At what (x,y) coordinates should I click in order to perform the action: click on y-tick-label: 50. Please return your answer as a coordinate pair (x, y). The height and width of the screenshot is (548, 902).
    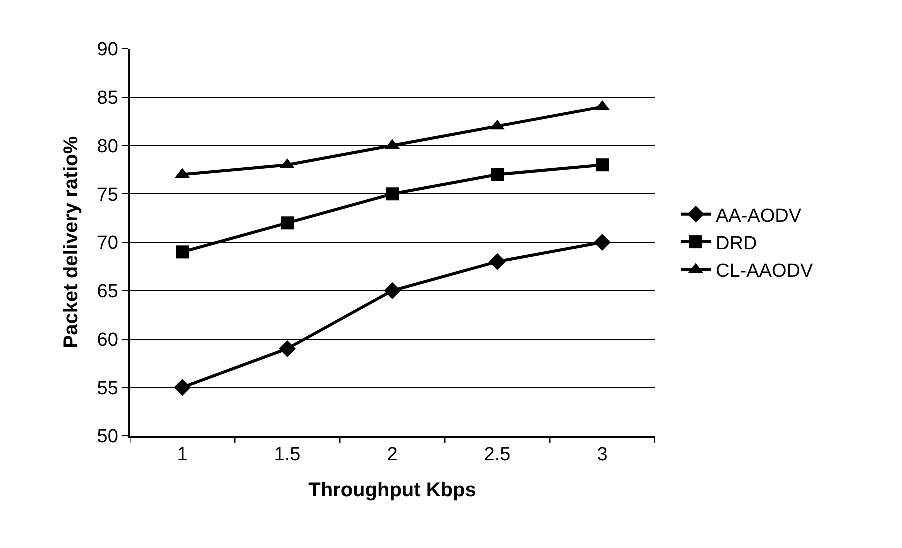
    Looking at the image, I should click on (107, 437).